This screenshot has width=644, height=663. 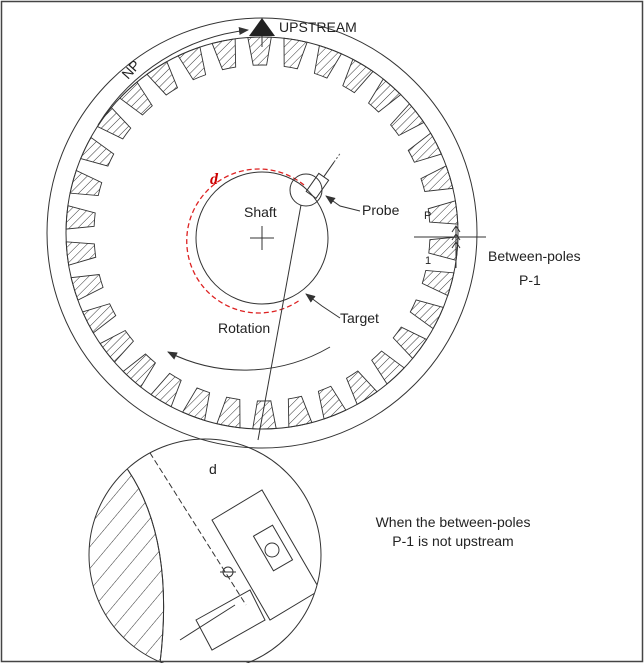 I want to click on np-arc, so click(x=173, y=76).